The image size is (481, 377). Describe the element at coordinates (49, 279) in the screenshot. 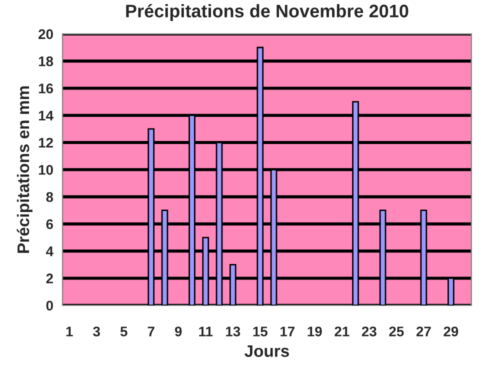

I see `y-tick-label: 2` at that location.